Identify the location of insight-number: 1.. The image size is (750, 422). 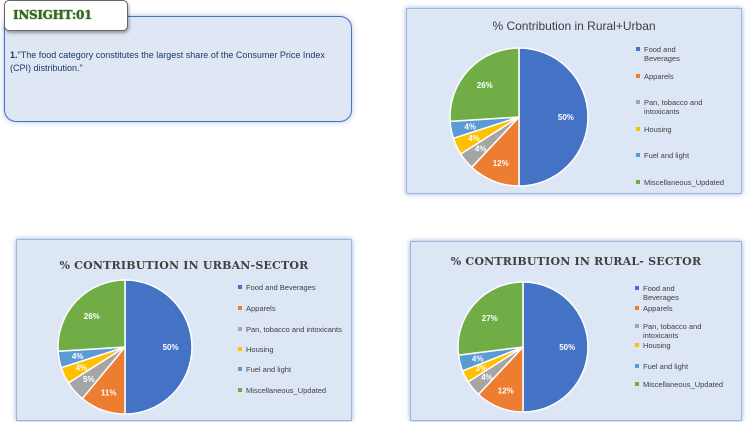
(14, 55).